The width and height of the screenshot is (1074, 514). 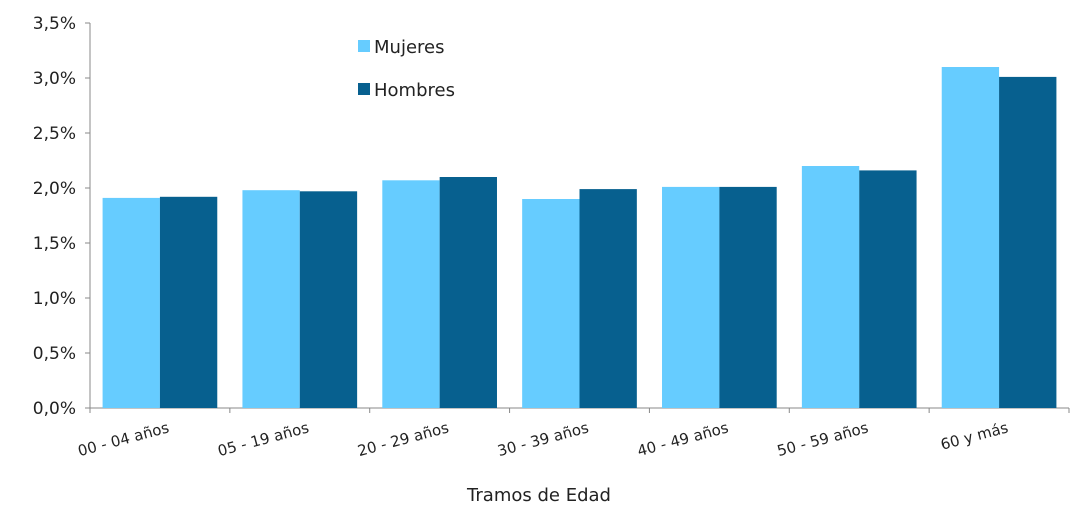 What do you see at coordinates (975, 435) in the screenshot?
I see `x-tick-label: 60 y más` at bounding box center [975, 435].